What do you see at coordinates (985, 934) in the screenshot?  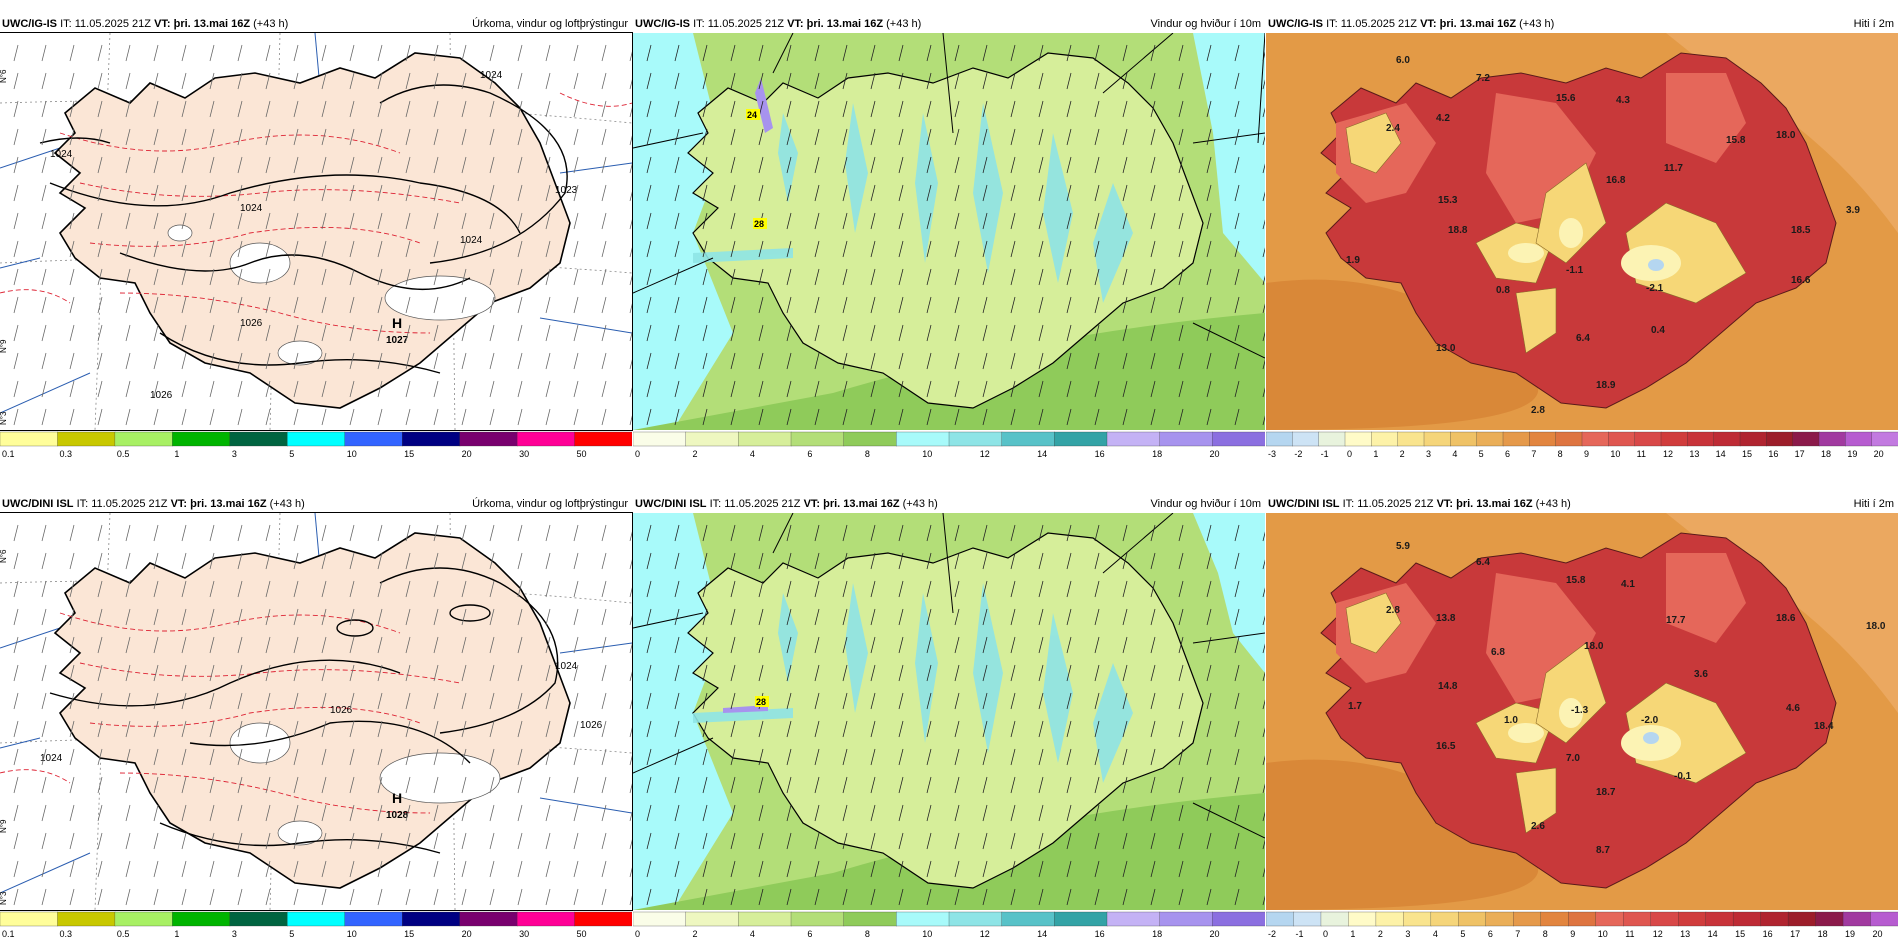 I see `colorbar-label: 12` at bounding box center [985, 934].